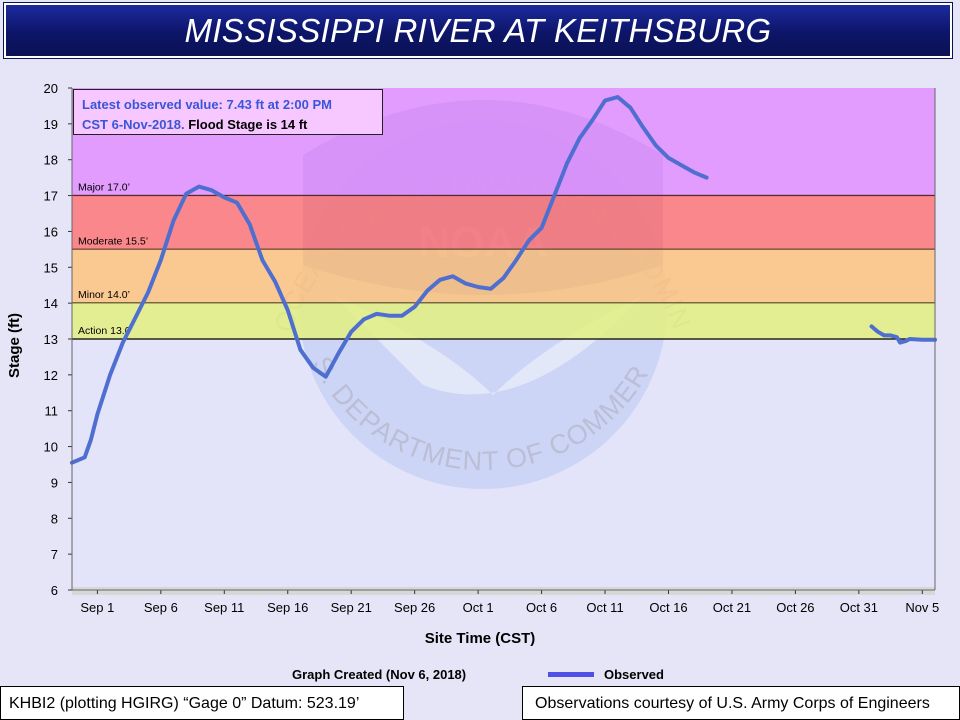  What do you see at coordinates (246, 124) in the screenshot?
I see `flood-stage-text: Flood Stage is 14 ft` at bounding box center [246, 124].